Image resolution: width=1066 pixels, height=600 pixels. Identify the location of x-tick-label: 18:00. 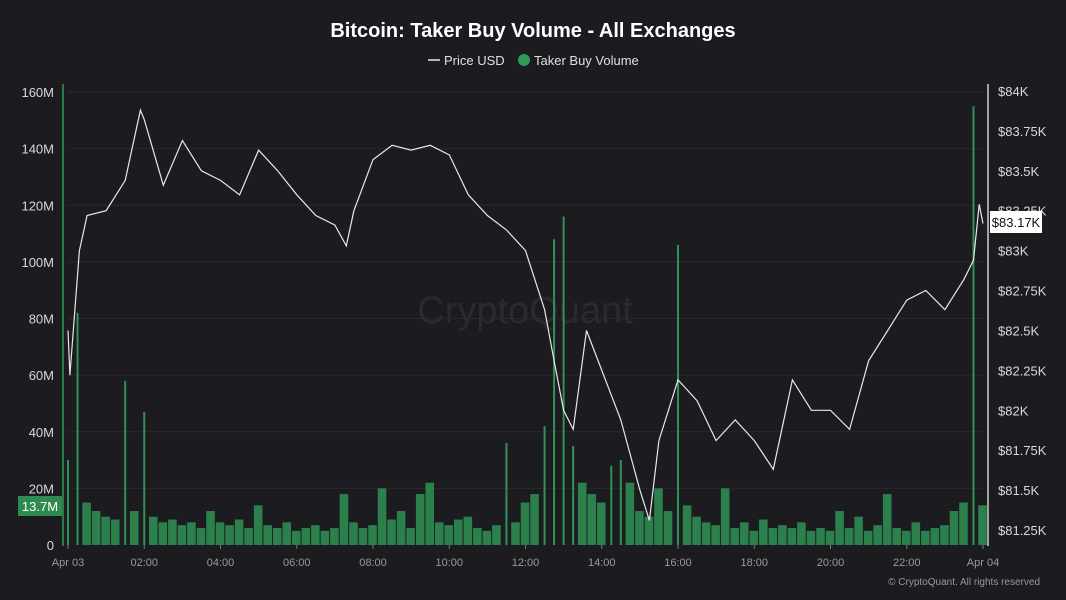
(754, 563).